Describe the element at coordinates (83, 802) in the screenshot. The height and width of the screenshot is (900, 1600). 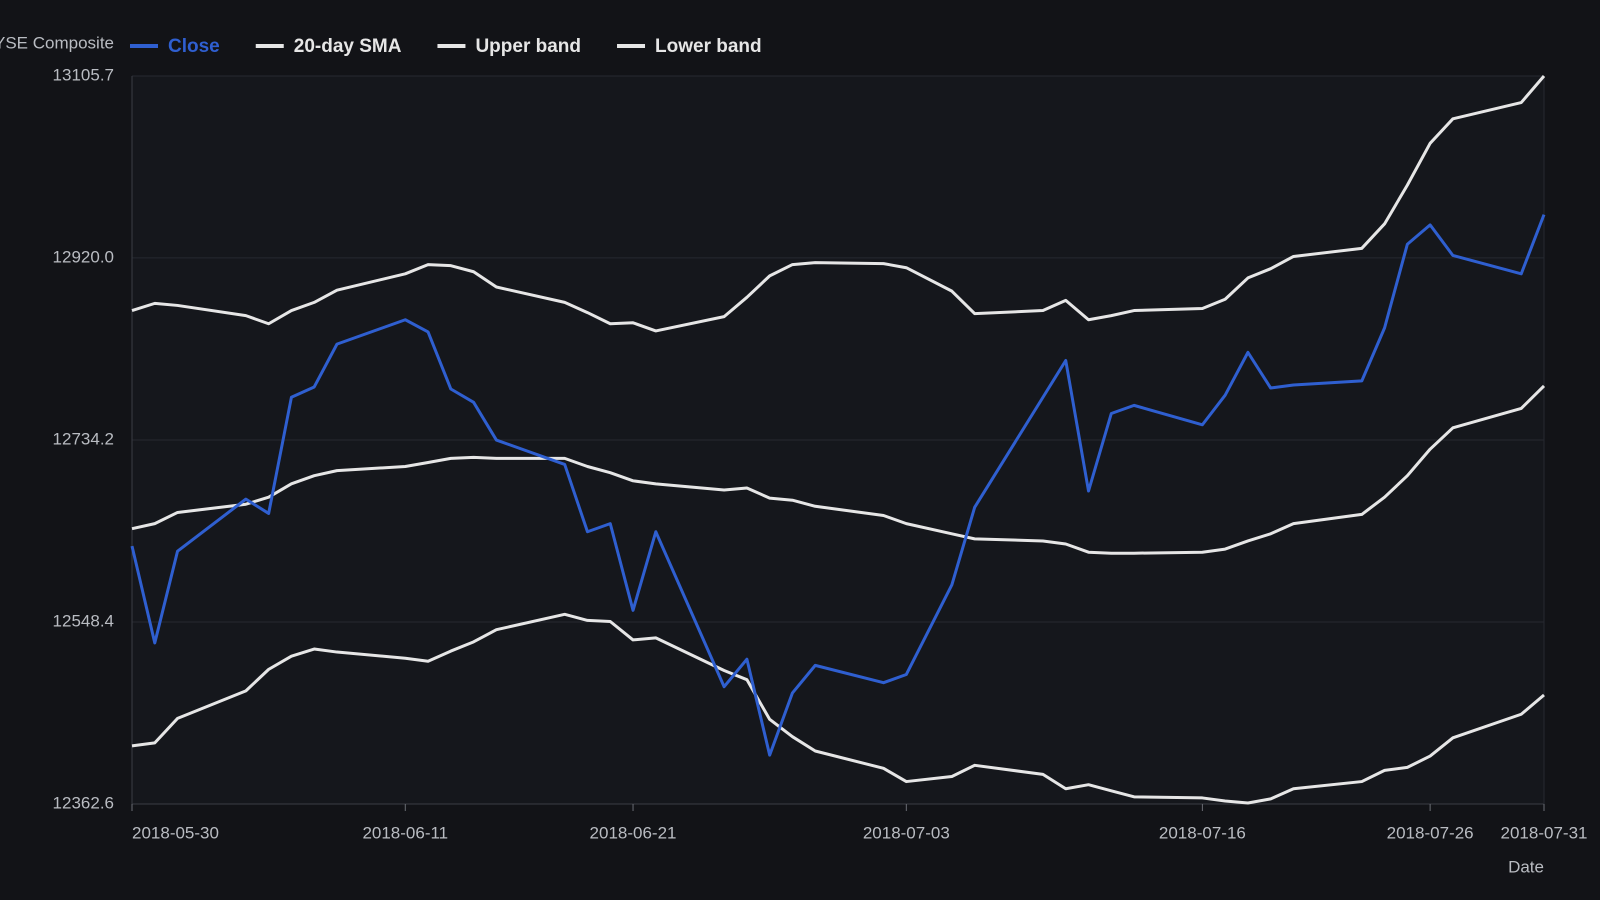
I see `y-tick-label: 12362.6` at that location.